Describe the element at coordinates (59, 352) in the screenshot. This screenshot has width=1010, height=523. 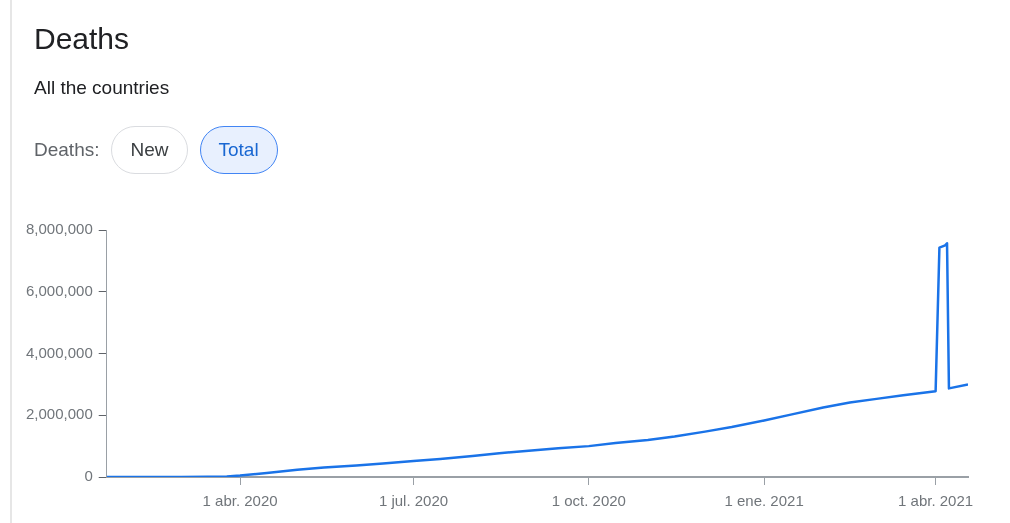
I see `y-tick-label: 4,000,000` at that location.